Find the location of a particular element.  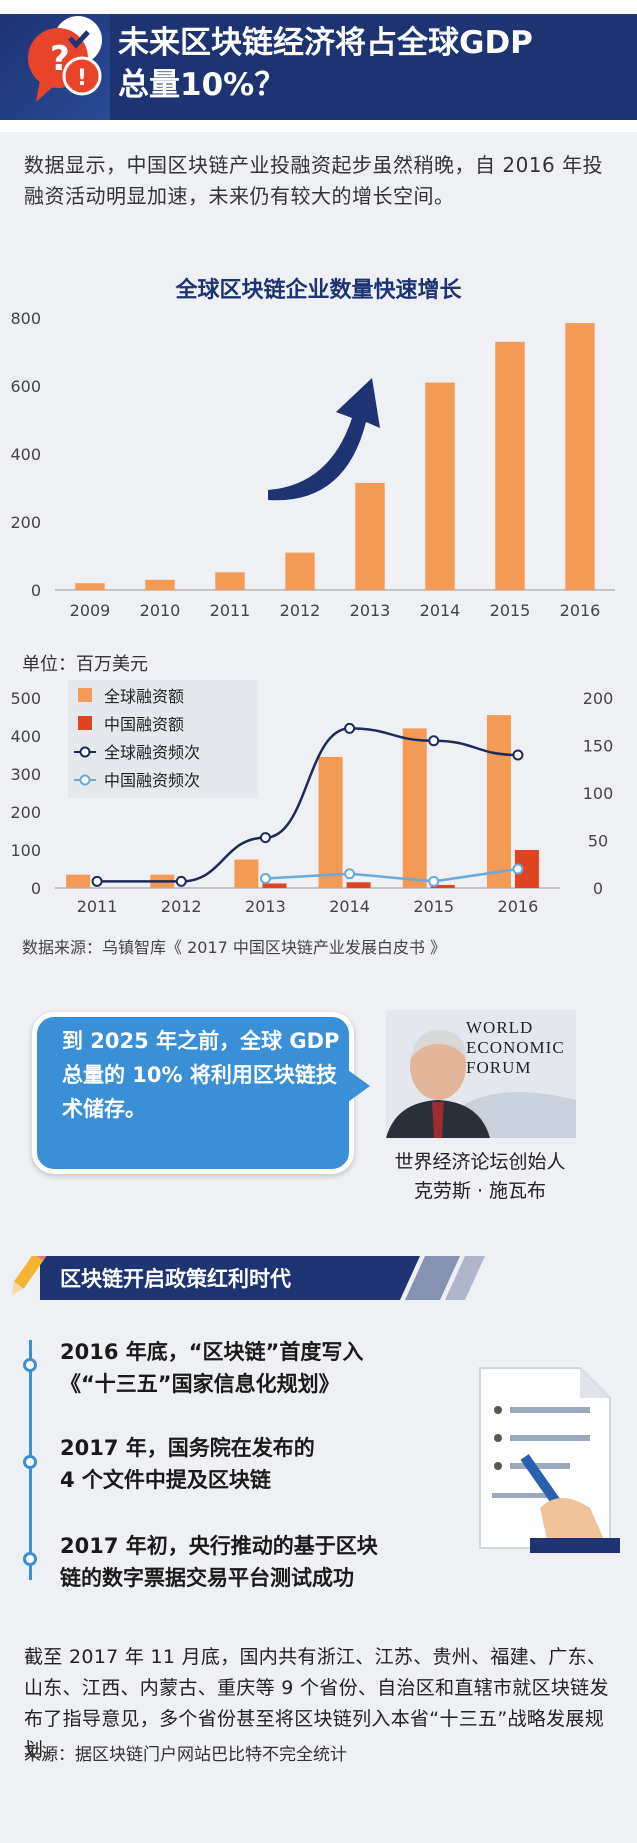

chart2-unit: 单位：百万美元 is located at coordinates (85, 664).